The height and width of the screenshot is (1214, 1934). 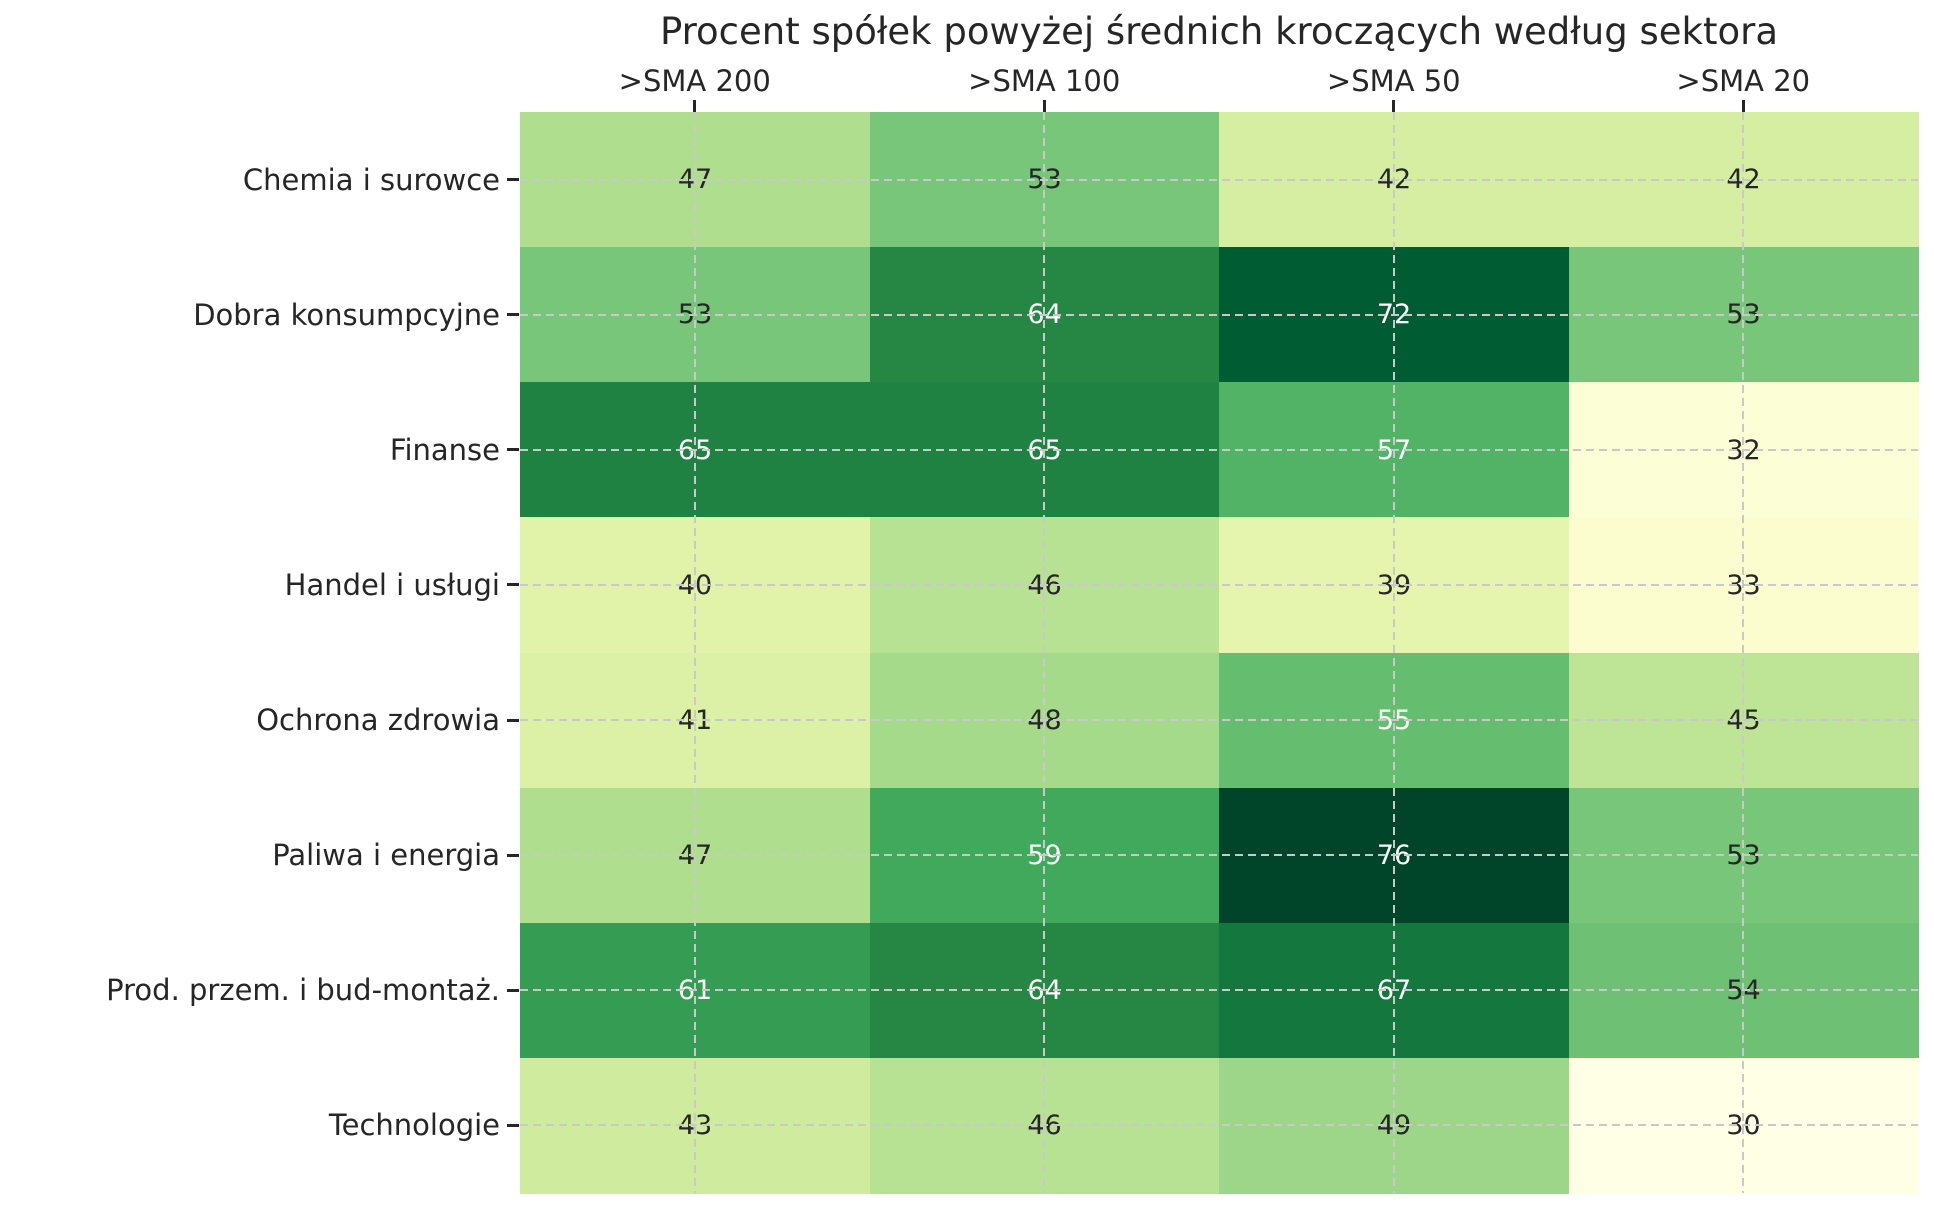 What do you see at coordinates (378, 720) in the screenshot?
I see `y-tick-label: Ochrona zdrowia` at bounding box center [378, 720].